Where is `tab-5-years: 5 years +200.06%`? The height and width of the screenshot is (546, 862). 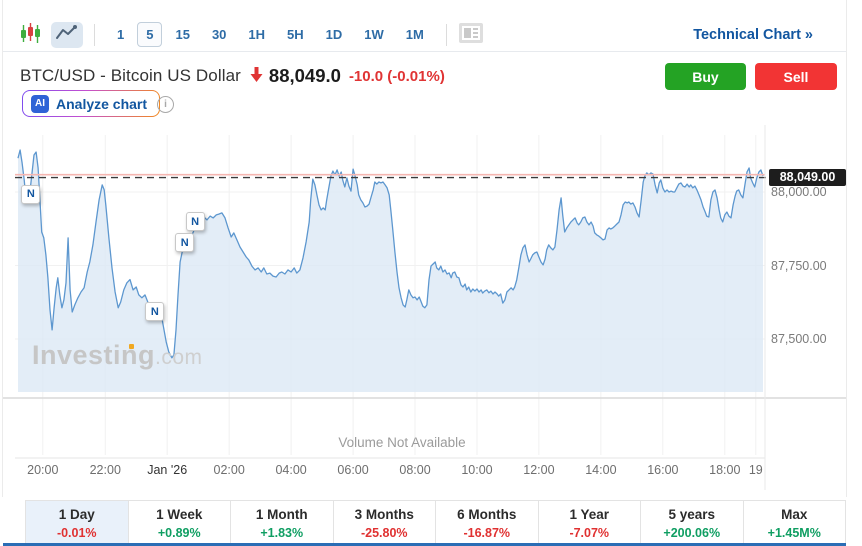 tab-5-years: 5 years +200.06% is located at coordinates (692, 522).